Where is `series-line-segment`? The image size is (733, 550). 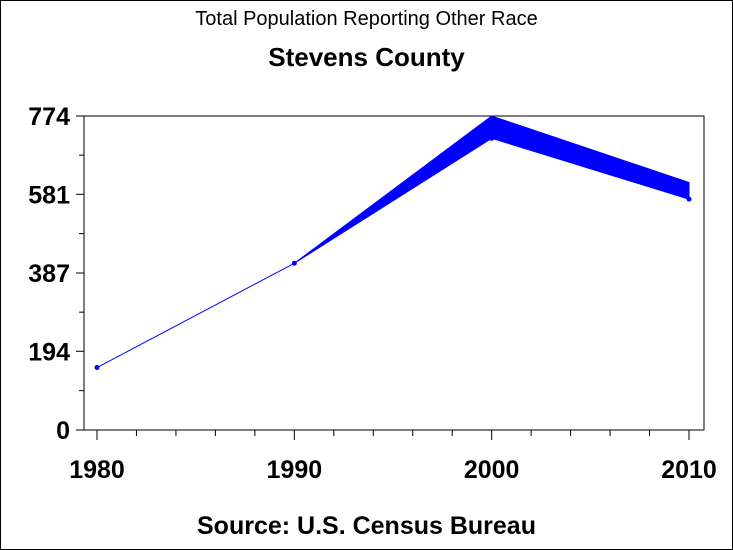 series-line-segment is located at coordinates (195, 315).